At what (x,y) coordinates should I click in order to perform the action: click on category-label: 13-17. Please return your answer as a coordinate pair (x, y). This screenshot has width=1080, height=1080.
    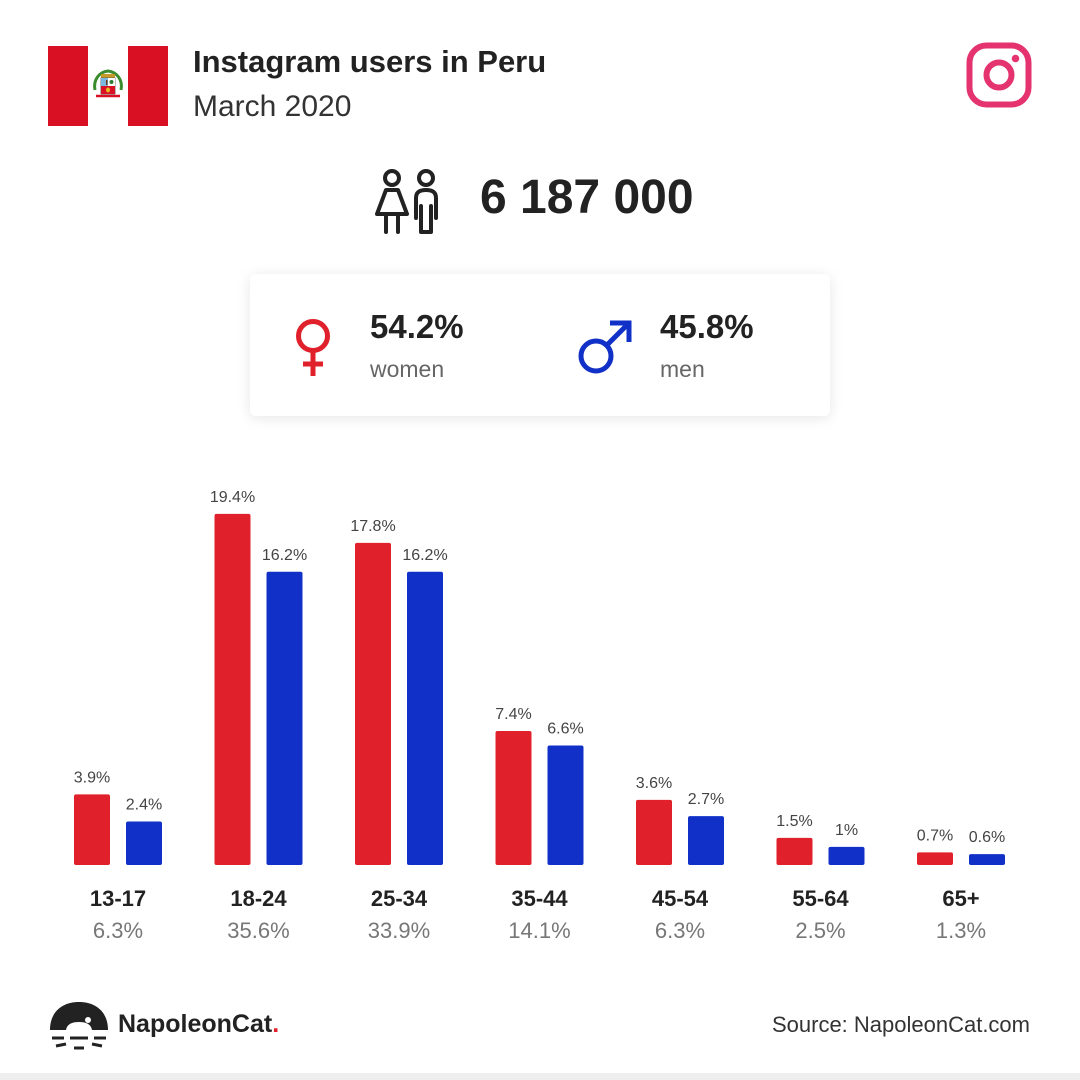
    Looking at the image, I should click on (118, 898).